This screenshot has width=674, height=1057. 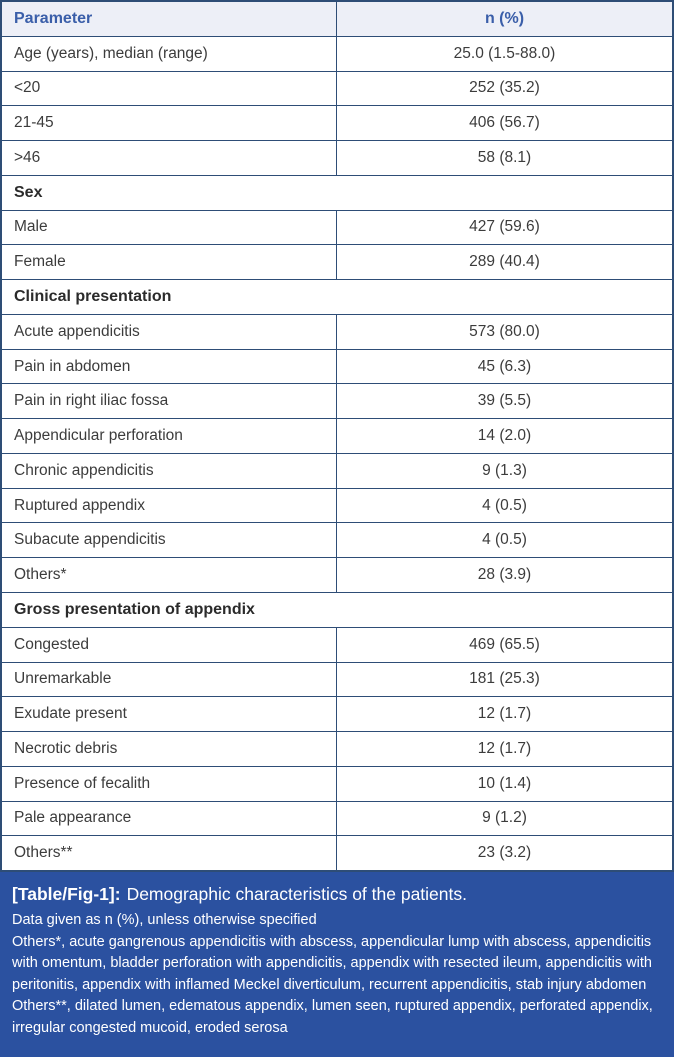 I want to click on value-cell: 252 (35.2), so click(x=504, y=88).